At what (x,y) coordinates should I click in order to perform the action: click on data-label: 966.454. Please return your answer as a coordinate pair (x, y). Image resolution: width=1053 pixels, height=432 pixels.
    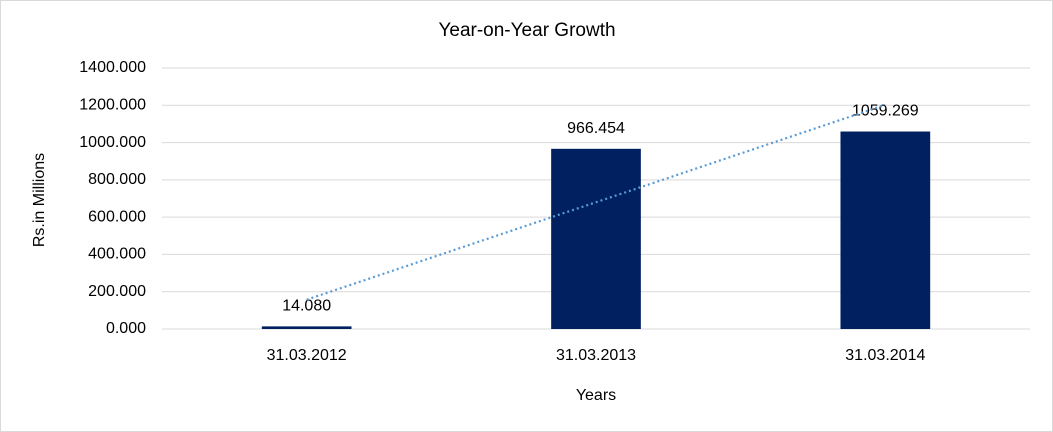
    Looking at the image, I should click on (596, 128).